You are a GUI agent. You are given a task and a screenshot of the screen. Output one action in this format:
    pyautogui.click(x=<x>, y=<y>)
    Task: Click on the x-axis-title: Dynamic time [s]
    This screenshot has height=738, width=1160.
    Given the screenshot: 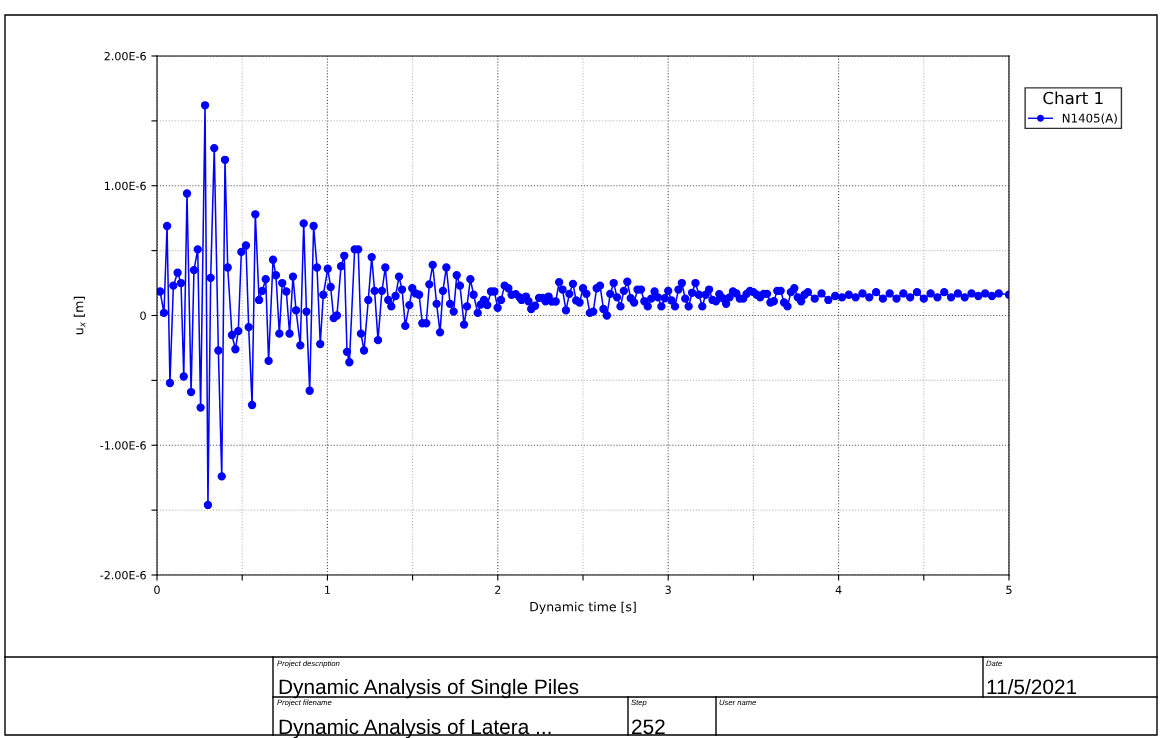 What is the action you would take?
    pyautogui.click(x=583, y=607)
    